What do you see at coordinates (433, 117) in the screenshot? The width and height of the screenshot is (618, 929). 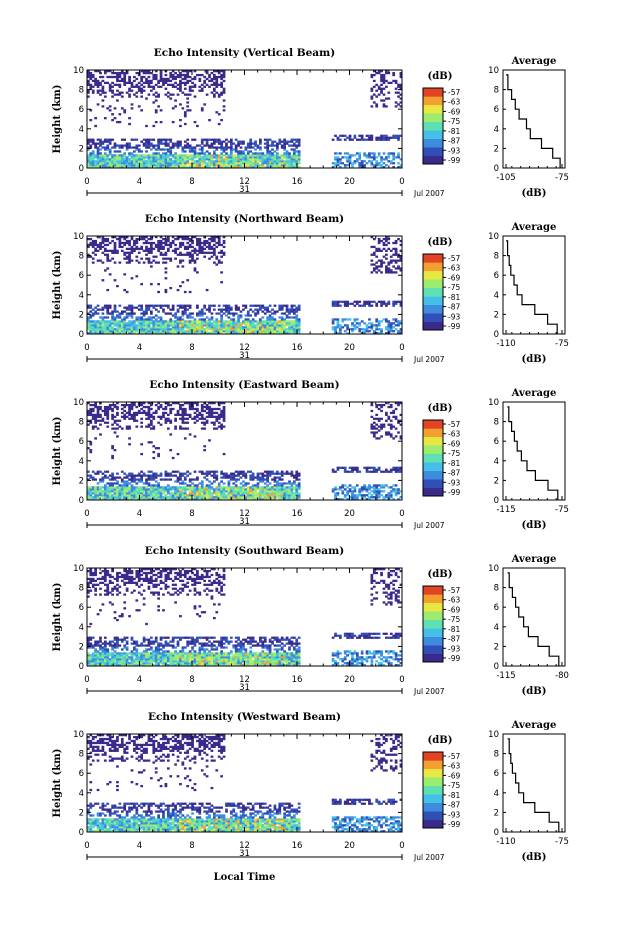 I see `colorbar-swatch` at bounding box center [433, 117].